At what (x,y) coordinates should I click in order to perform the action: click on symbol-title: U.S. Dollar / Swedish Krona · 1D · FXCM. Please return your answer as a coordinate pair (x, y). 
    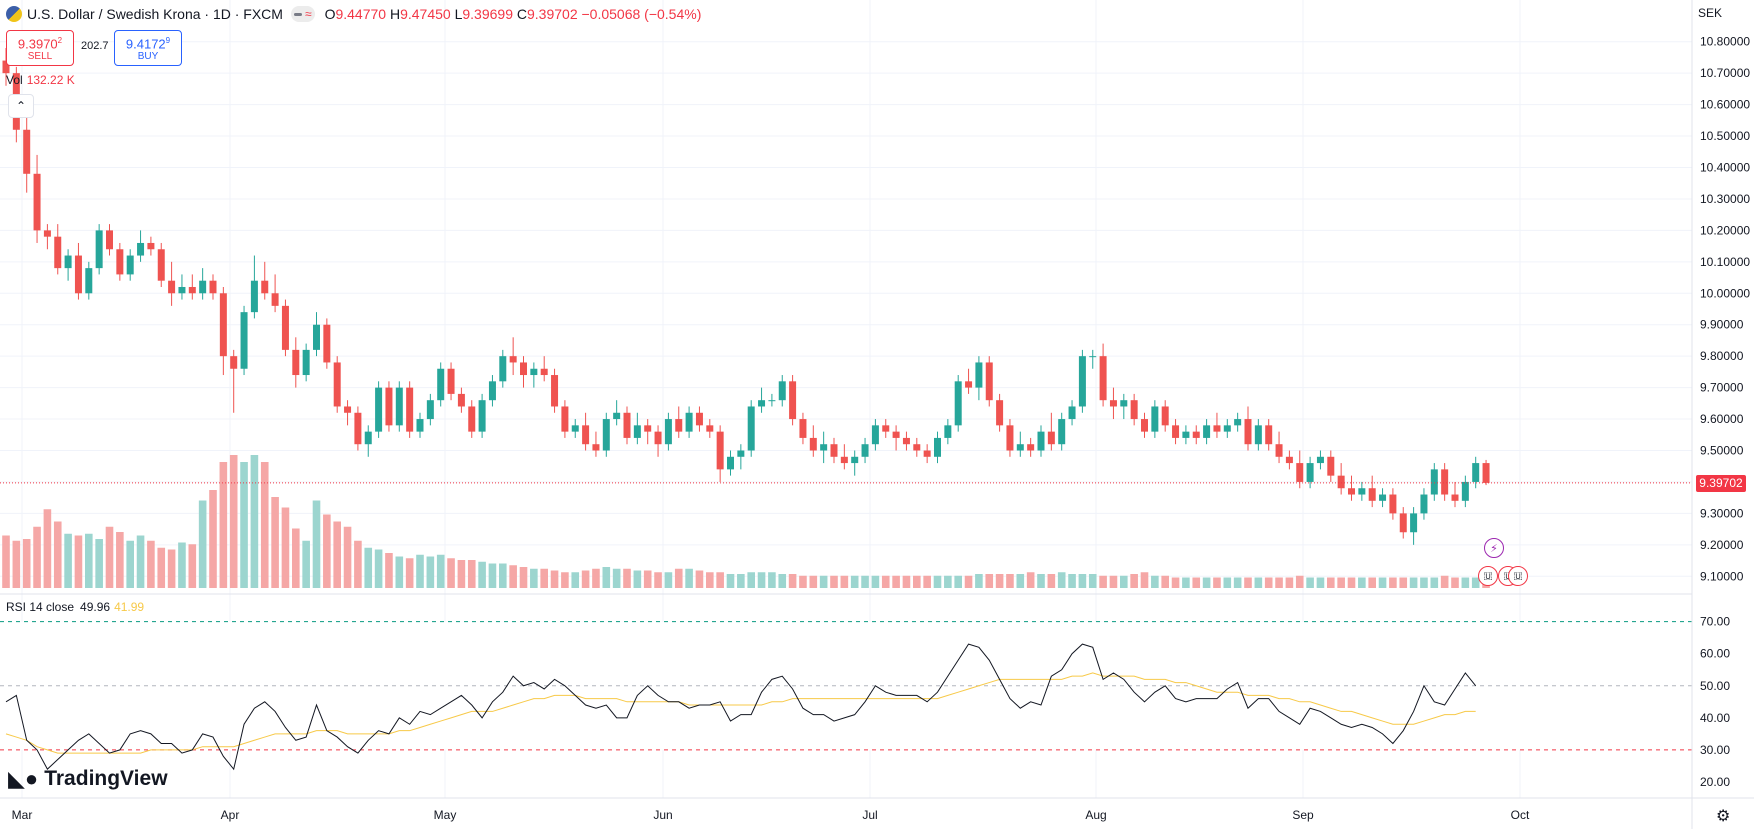
    Looking at the image, I should click on (155, 14).